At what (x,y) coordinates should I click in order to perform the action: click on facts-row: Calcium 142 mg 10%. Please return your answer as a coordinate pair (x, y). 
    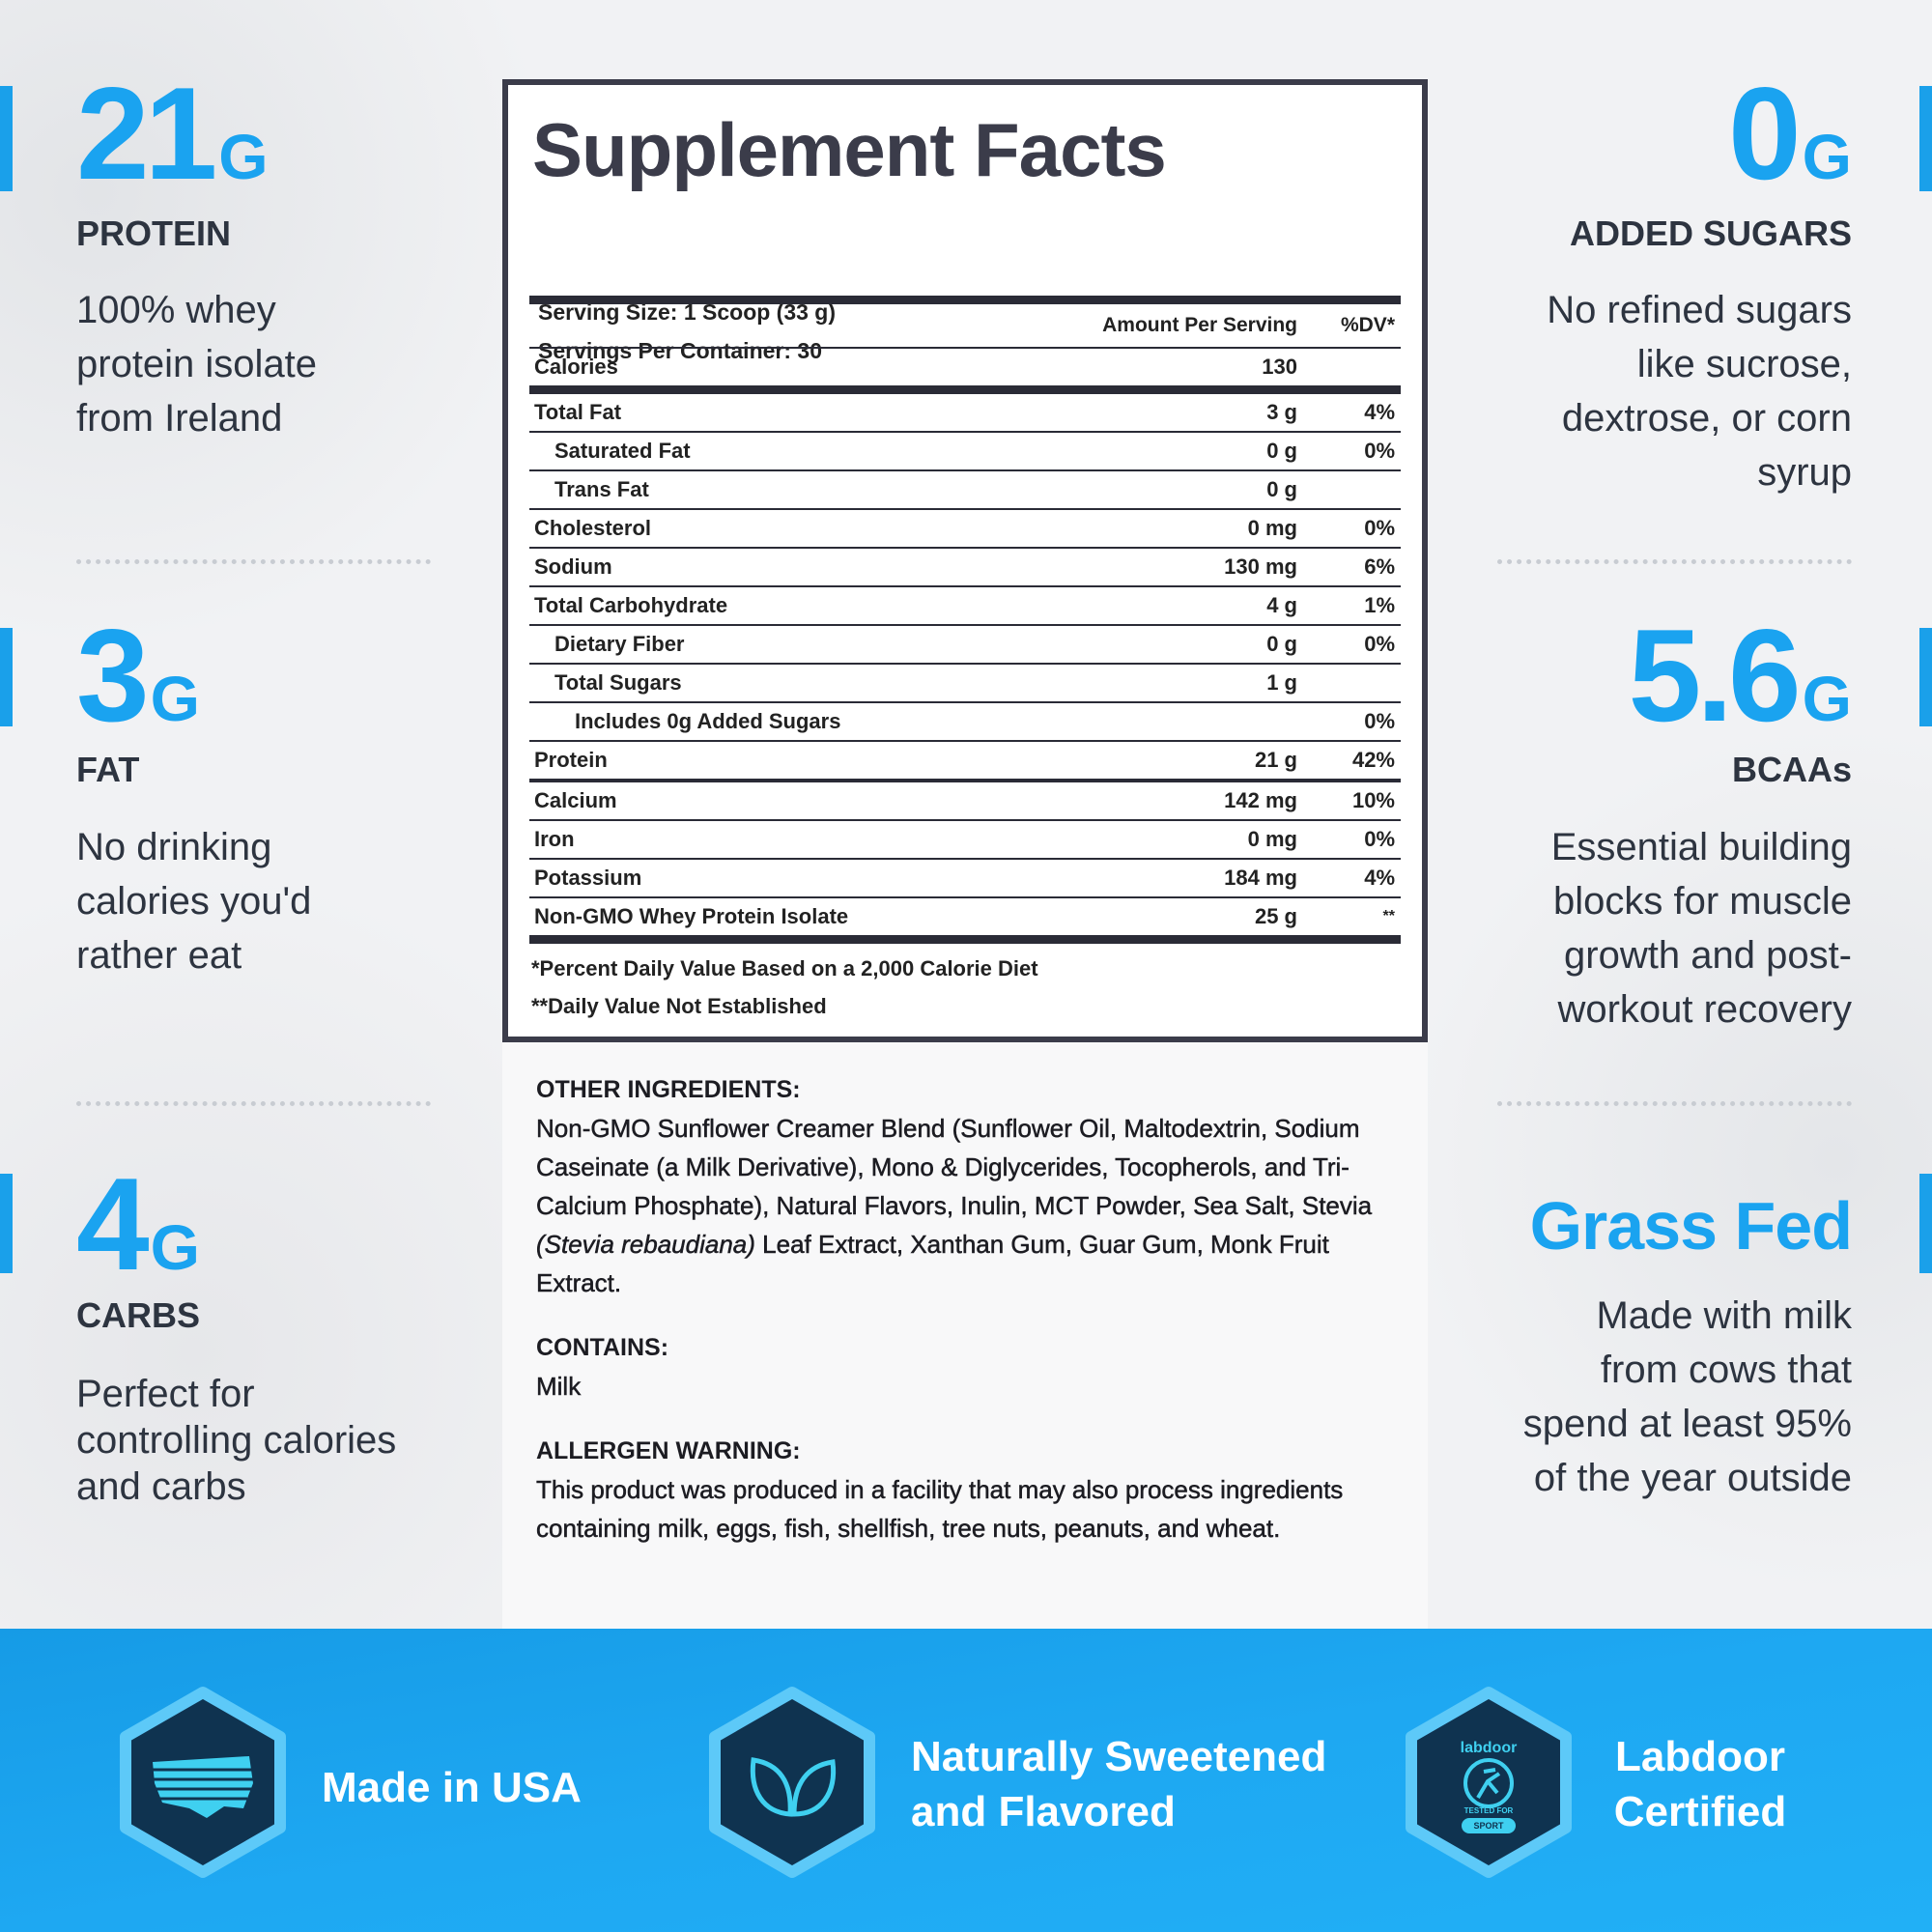
    Looking at the image, I should click on (965, 801).